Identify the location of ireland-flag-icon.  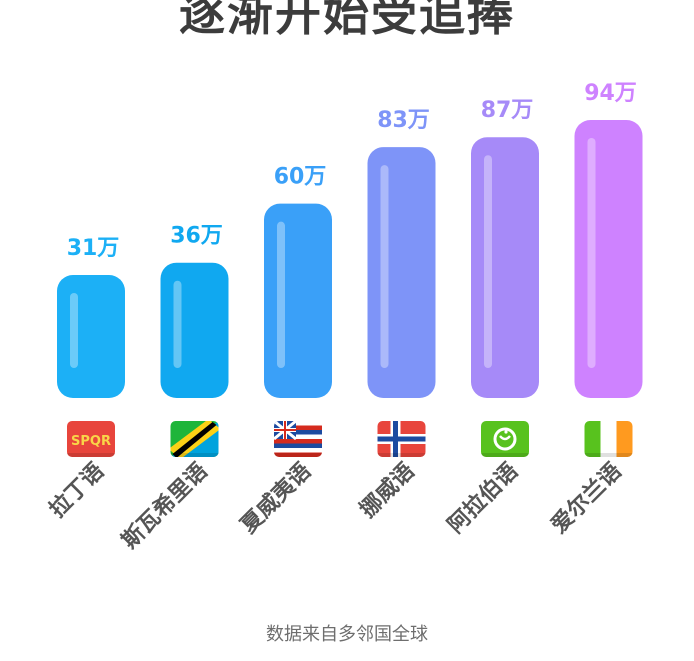
(608, 439).